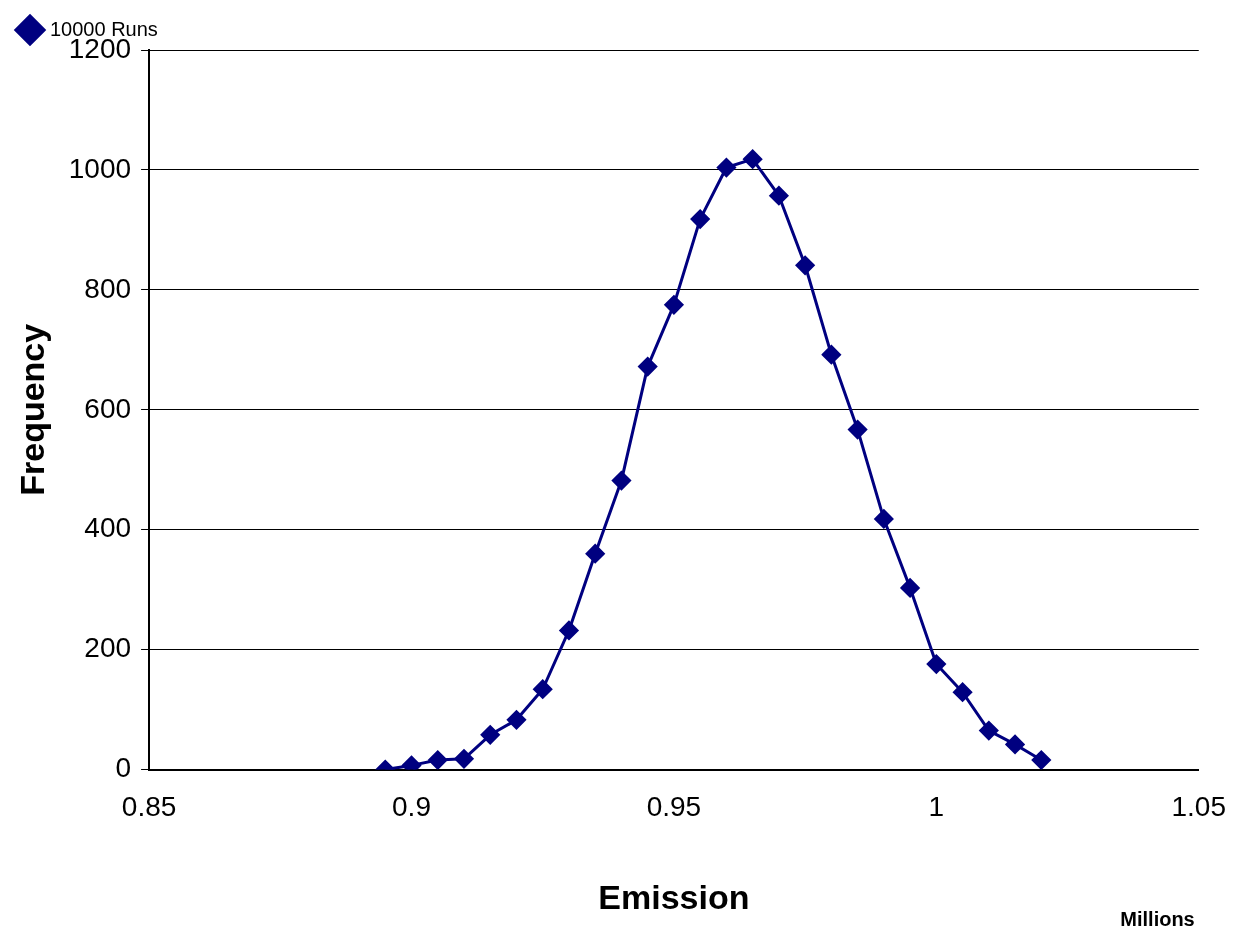 This screenshot has width=1240, height=934. Describe the element at coordinates (31, 409) in the screenshot. I see `y-axis-title: Frequency` at that location.